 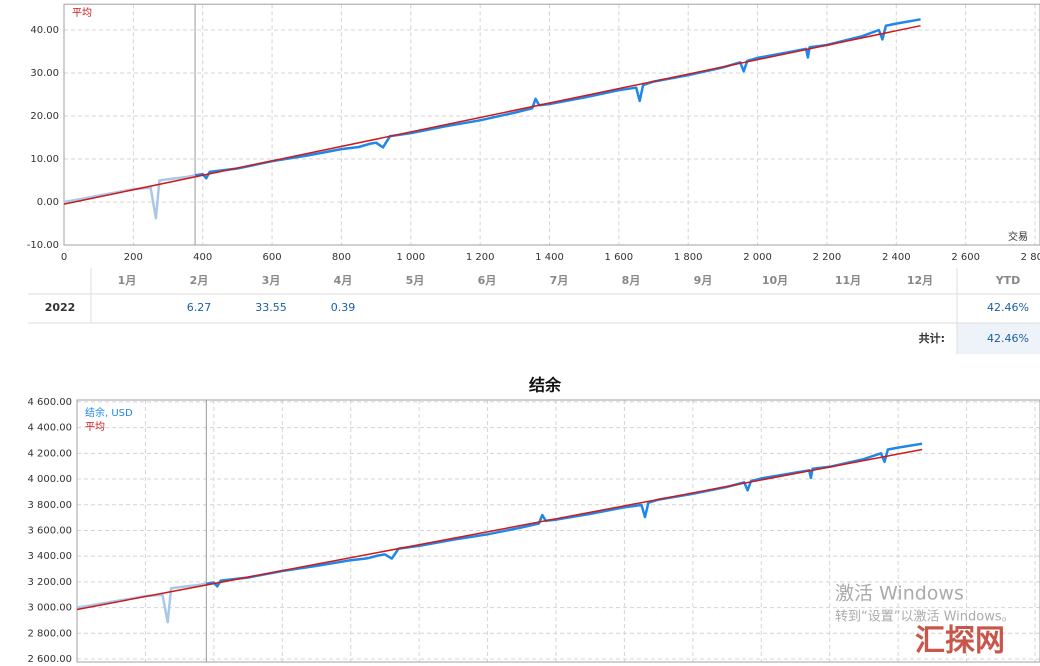 I want to click on y-tick-label: 4 600.00, so click(x=49, y=402).